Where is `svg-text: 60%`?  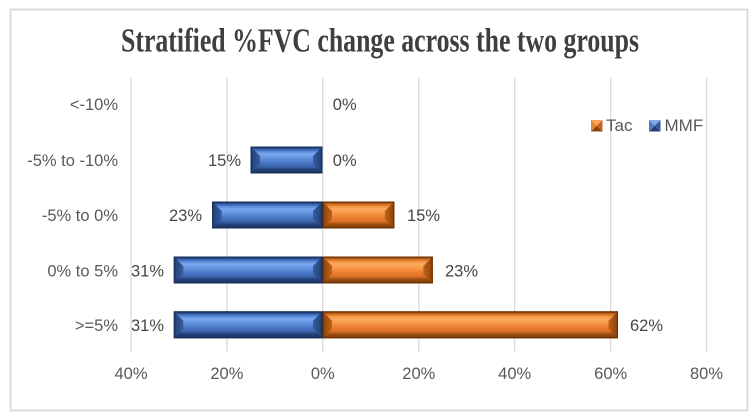 svg-text: 60% is located at coordinates (610, 374).